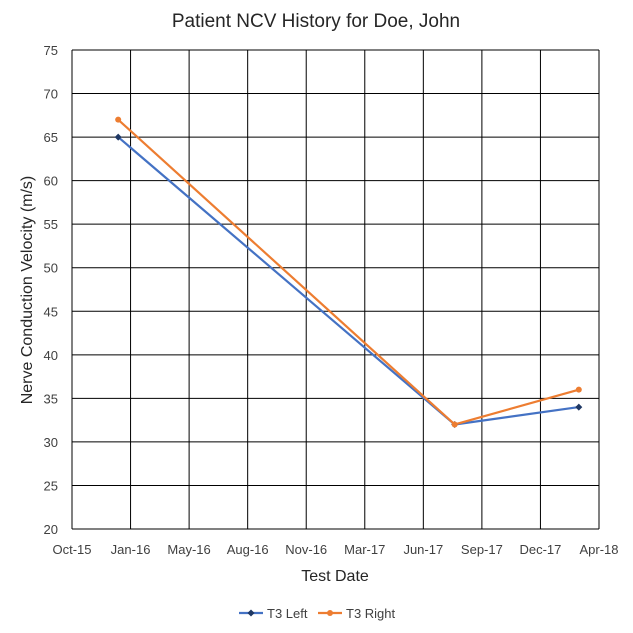  What do you see at coordinates (51, 181) in the screenshot?
I see `y-tick-label: 60` at bounding box center [51, 181].